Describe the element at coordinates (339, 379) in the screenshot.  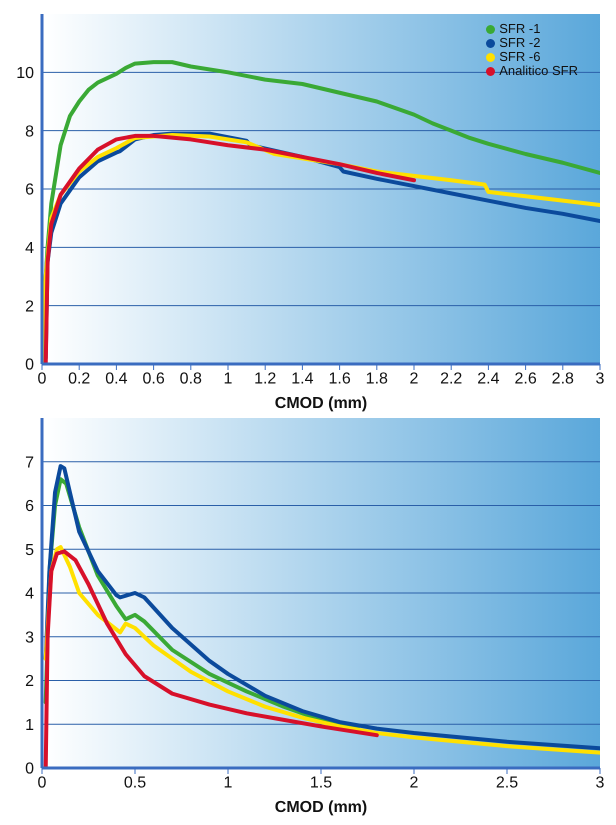
I see `x-tick-label: 1.6` at that location.